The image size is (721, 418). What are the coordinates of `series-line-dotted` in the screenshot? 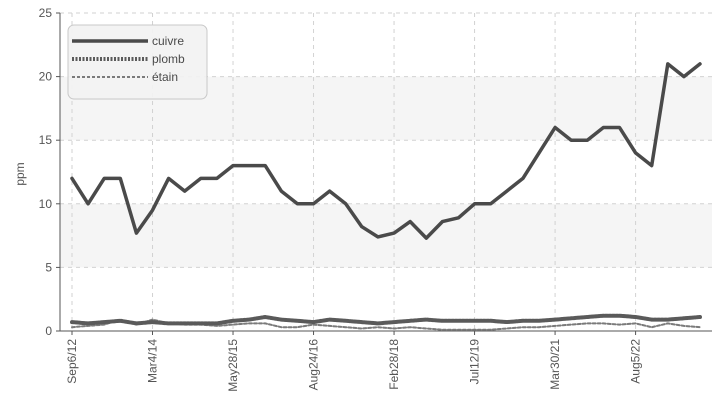 It's located at (386, 319).